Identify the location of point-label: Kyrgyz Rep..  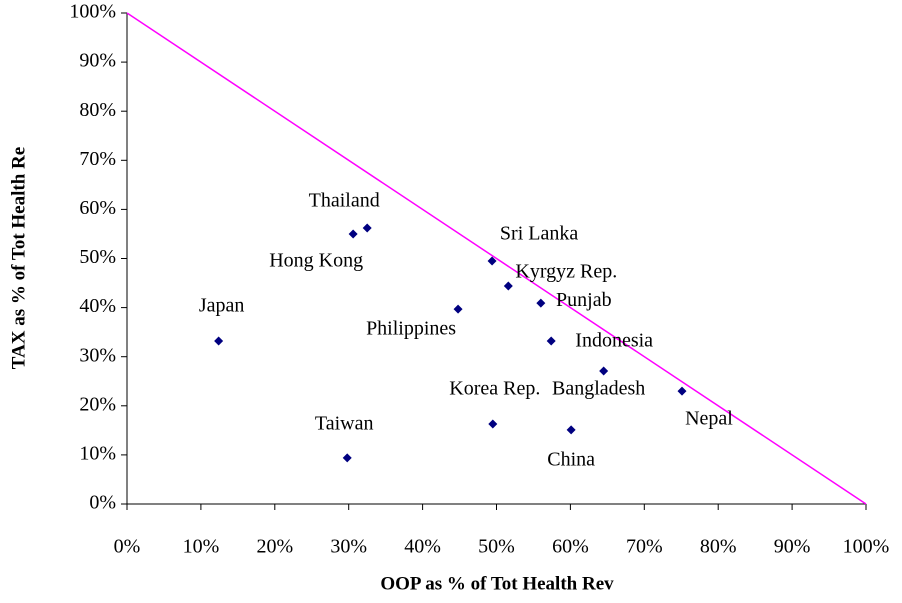
(566, 272).